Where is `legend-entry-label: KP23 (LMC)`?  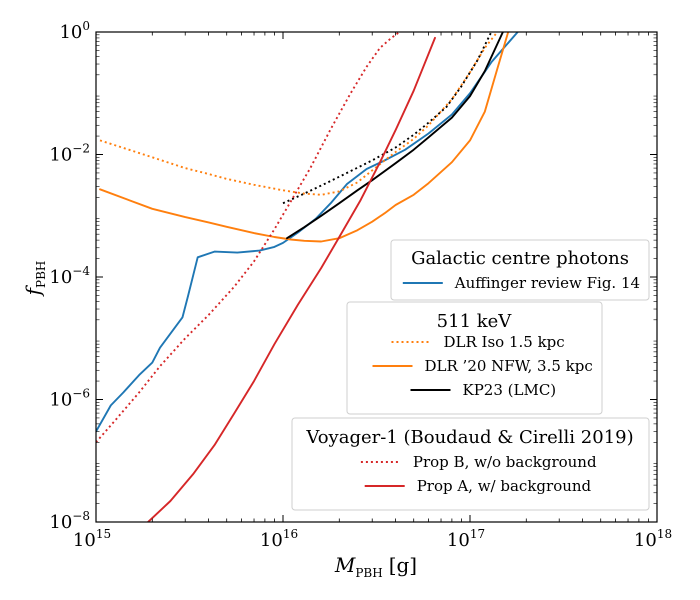
legend-entry-label: KP23 (LMC) is located at coordinates (510, 390).